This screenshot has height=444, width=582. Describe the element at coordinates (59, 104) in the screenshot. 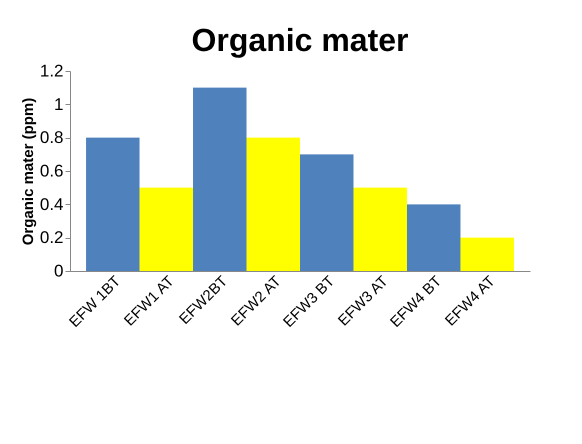

I see `y-tick-label: 1` at that location.